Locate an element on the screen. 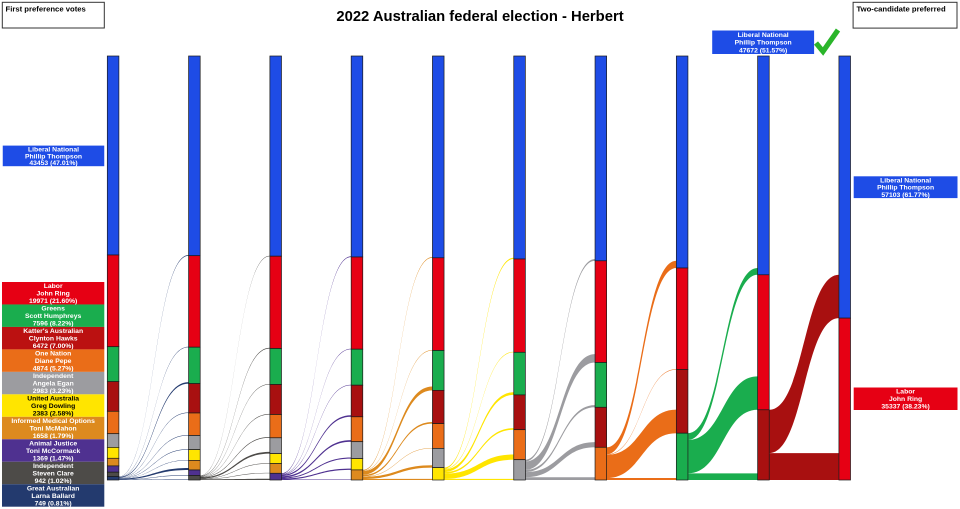  svg-text: Greg Dowling is located at coordinates (53, 406).